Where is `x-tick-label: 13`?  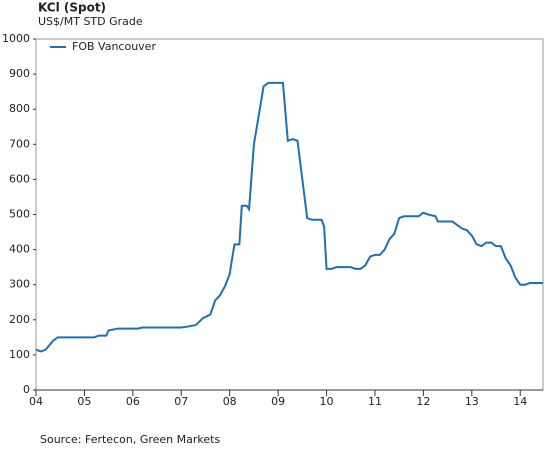
x-tick-label: 13 is located at coordinates (472, 401).